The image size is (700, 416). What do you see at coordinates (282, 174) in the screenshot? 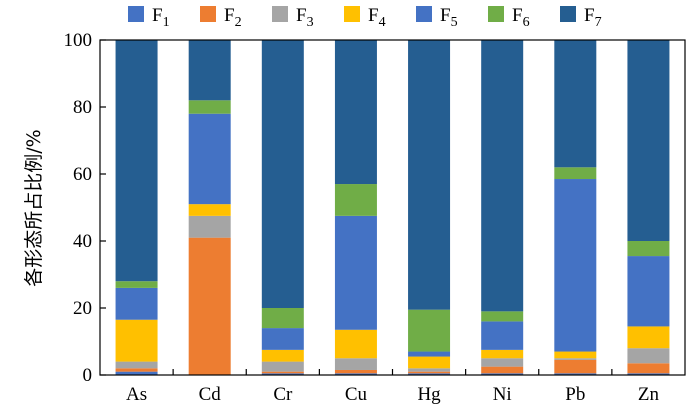
I see `bar-cr-f7` at bounding box center [282, 174].